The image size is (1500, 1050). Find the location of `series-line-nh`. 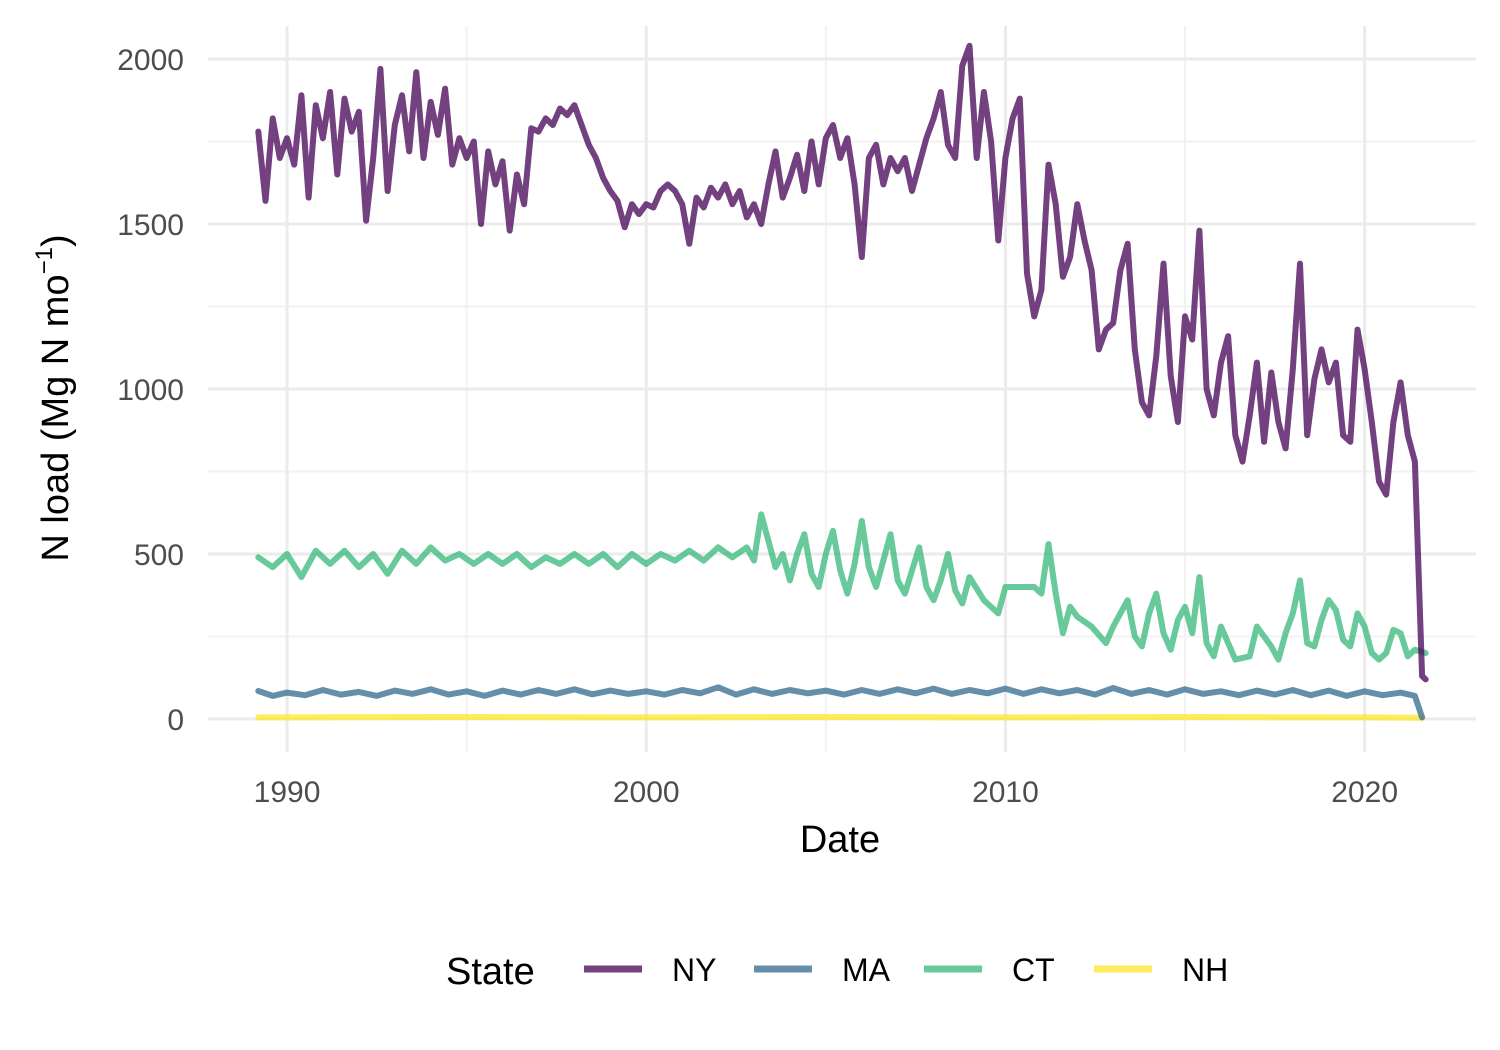

series-line-nh is located at coordinates (840, 717).